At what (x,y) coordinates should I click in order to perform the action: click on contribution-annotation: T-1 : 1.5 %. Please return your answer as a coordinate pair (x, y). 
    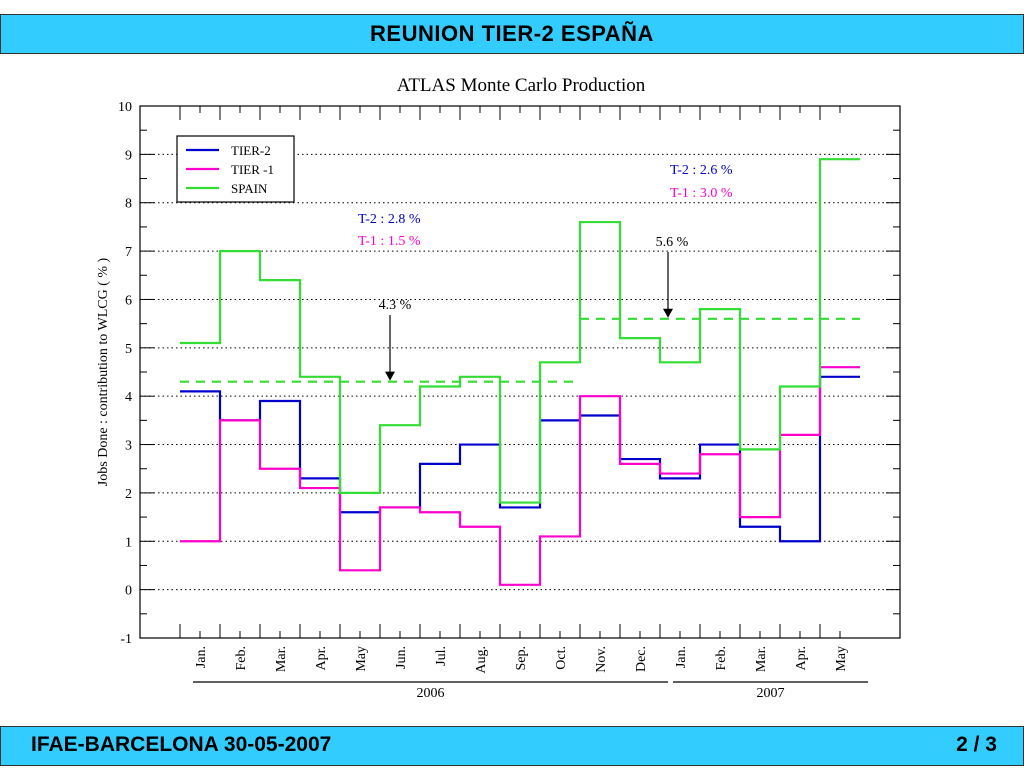
    Looking at the image, I should click on (389, 241).